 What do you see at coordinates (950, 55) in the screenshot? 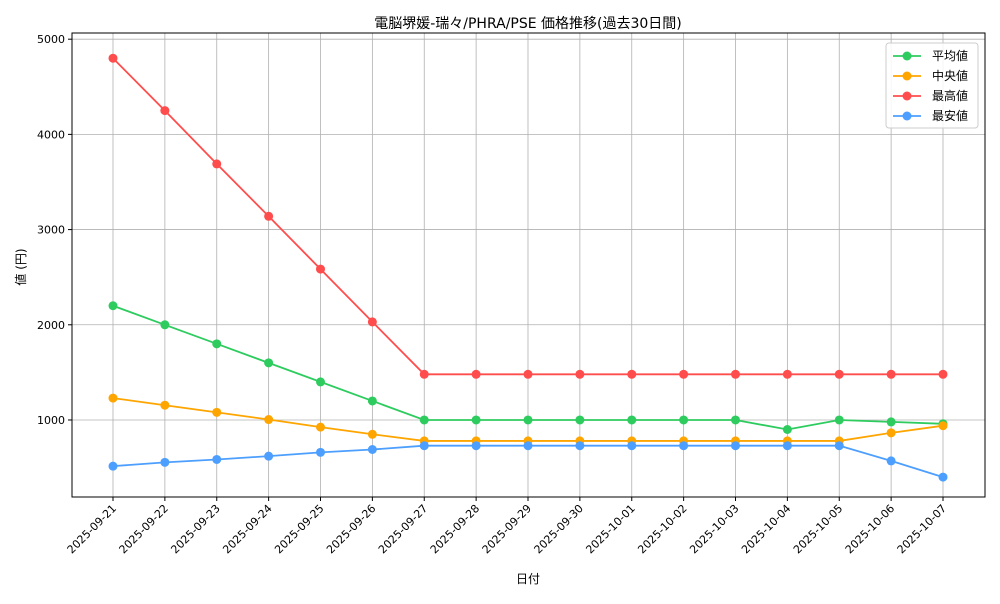
I see `legend-label: 平均値` at bounding box center [950, 55].